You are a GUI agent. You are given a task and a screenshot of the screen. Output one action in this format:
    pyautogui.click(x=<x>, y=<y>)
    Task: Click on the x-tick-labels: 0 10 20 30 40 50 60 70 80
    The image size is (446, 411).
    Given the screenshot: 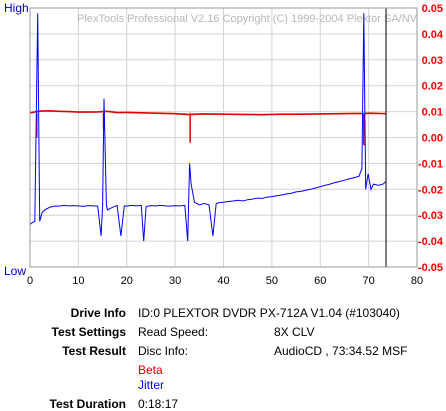 What is the action you would take?
    pyautogui.click(x=225, y=281)
    